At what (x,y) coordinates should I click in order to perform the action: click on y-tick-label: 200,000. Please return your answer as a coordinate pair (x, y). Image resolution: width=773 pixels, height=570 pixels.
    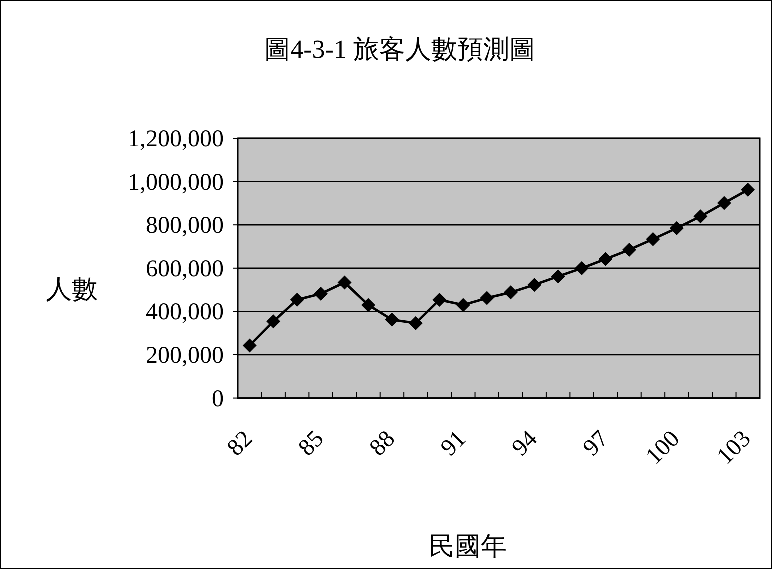
    Looking at the image, I should click on (185, 356).